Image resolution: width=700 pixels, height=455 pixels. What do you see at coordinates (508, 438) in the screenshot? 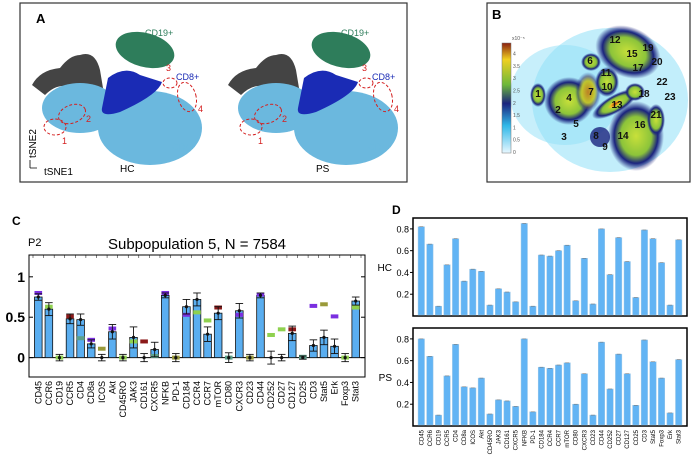
I see `x-tick-label: CD161` at bounding box center [508, 438].